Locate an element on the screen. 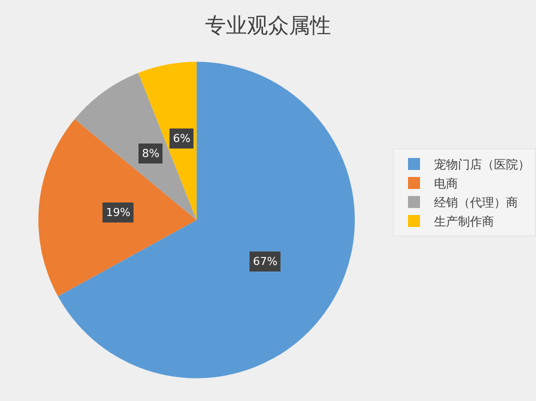 The height and width of the screenshot is (401, 536). chart-title: 专业观众属性 is located at coordinates (268, 25).